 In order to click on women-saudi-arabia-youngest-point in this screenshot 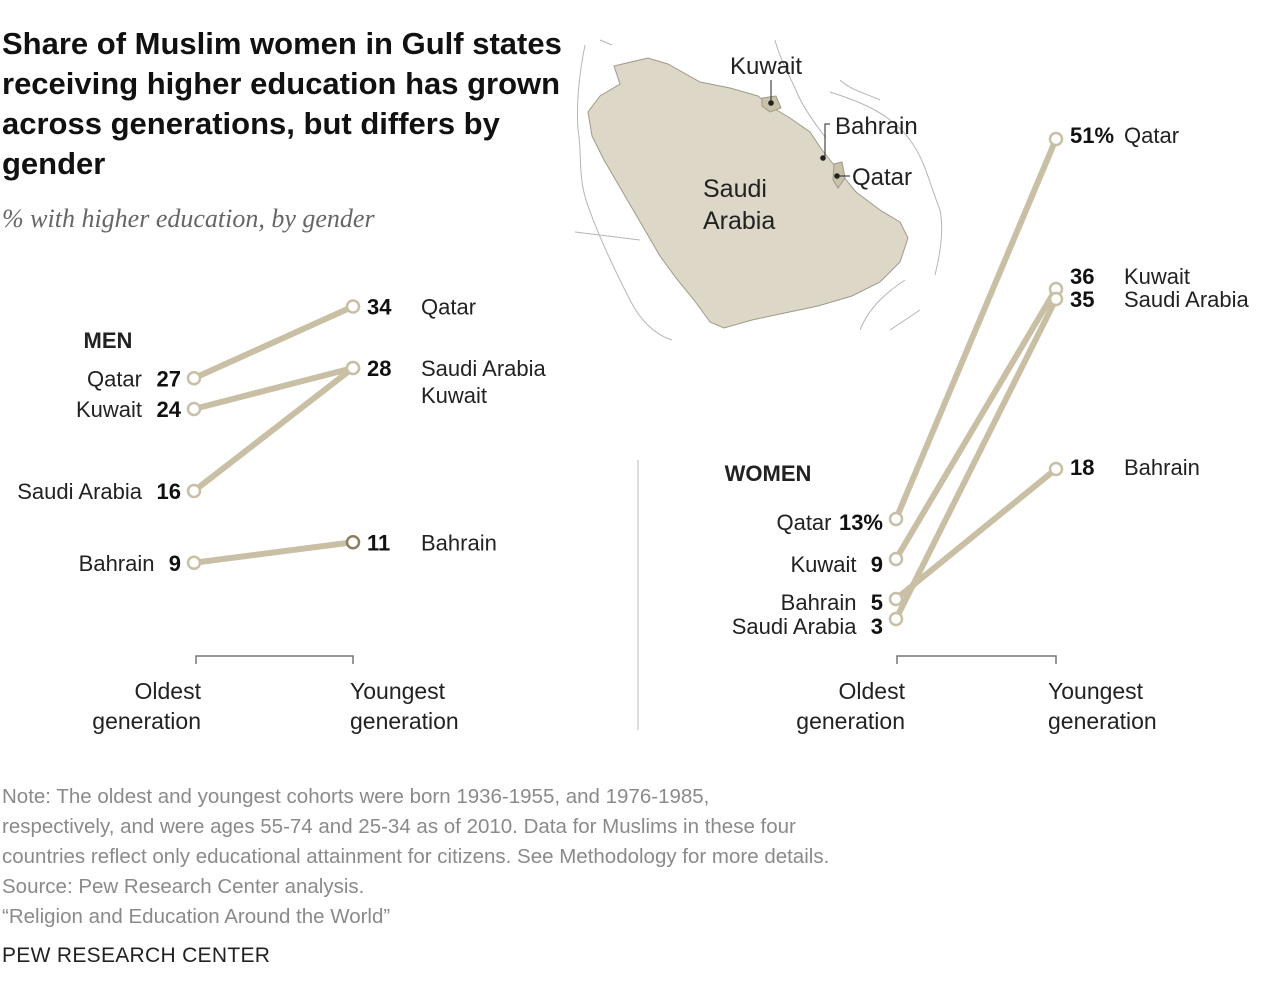, I will do `click(1056, 299)`.